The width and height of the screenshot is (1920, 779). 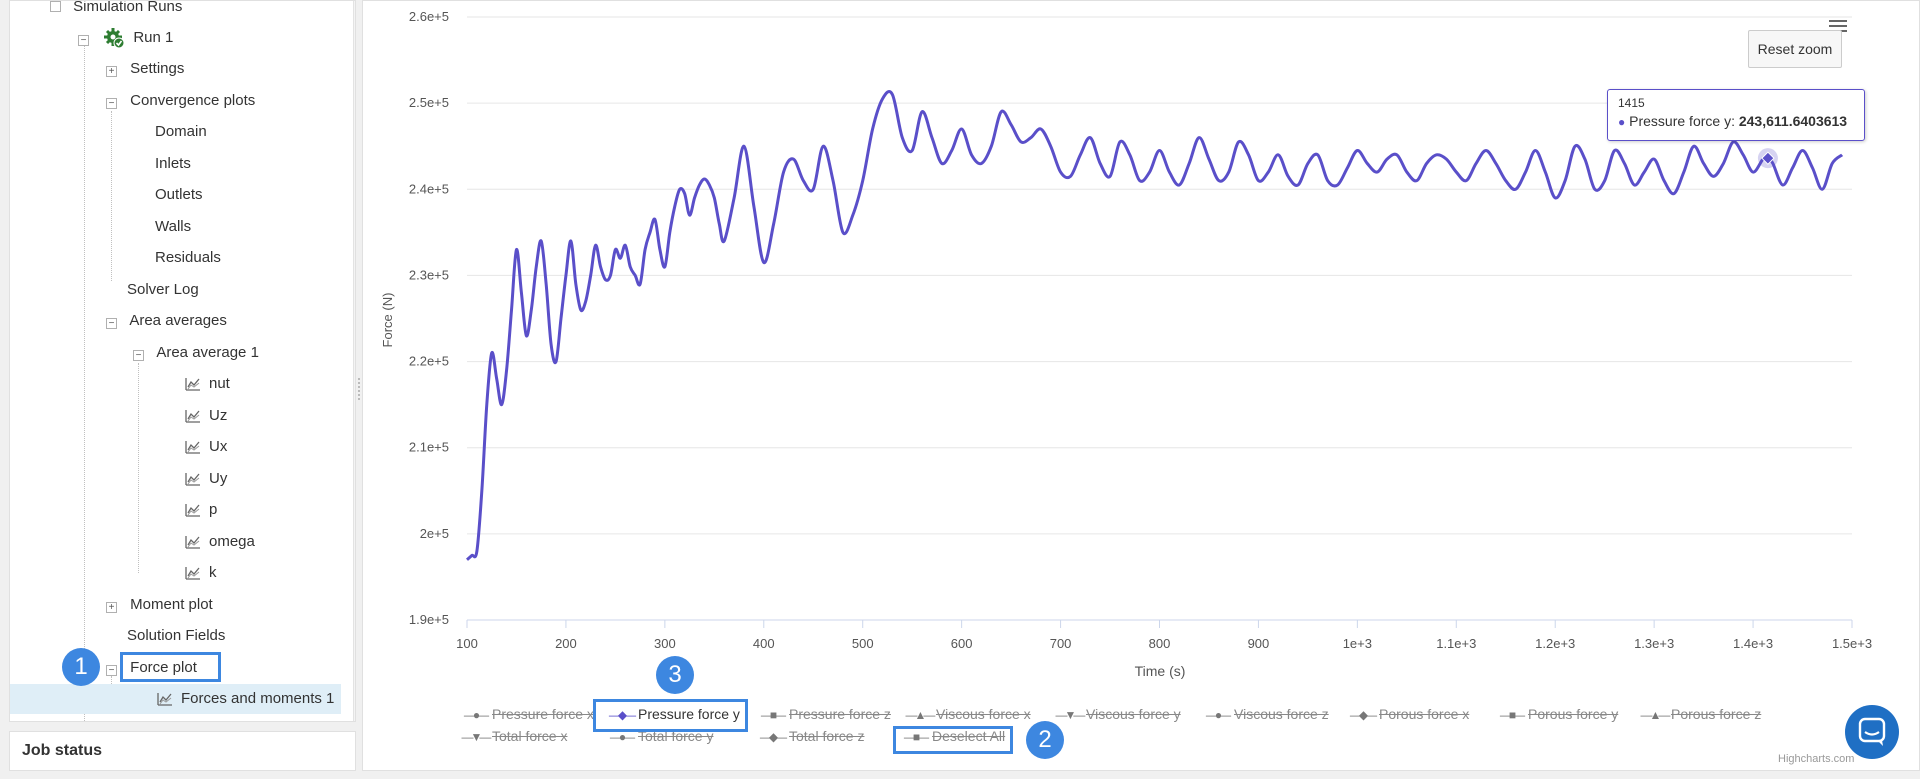 I want to click on tree-item-label: Walls, so click(x=173, y=226).